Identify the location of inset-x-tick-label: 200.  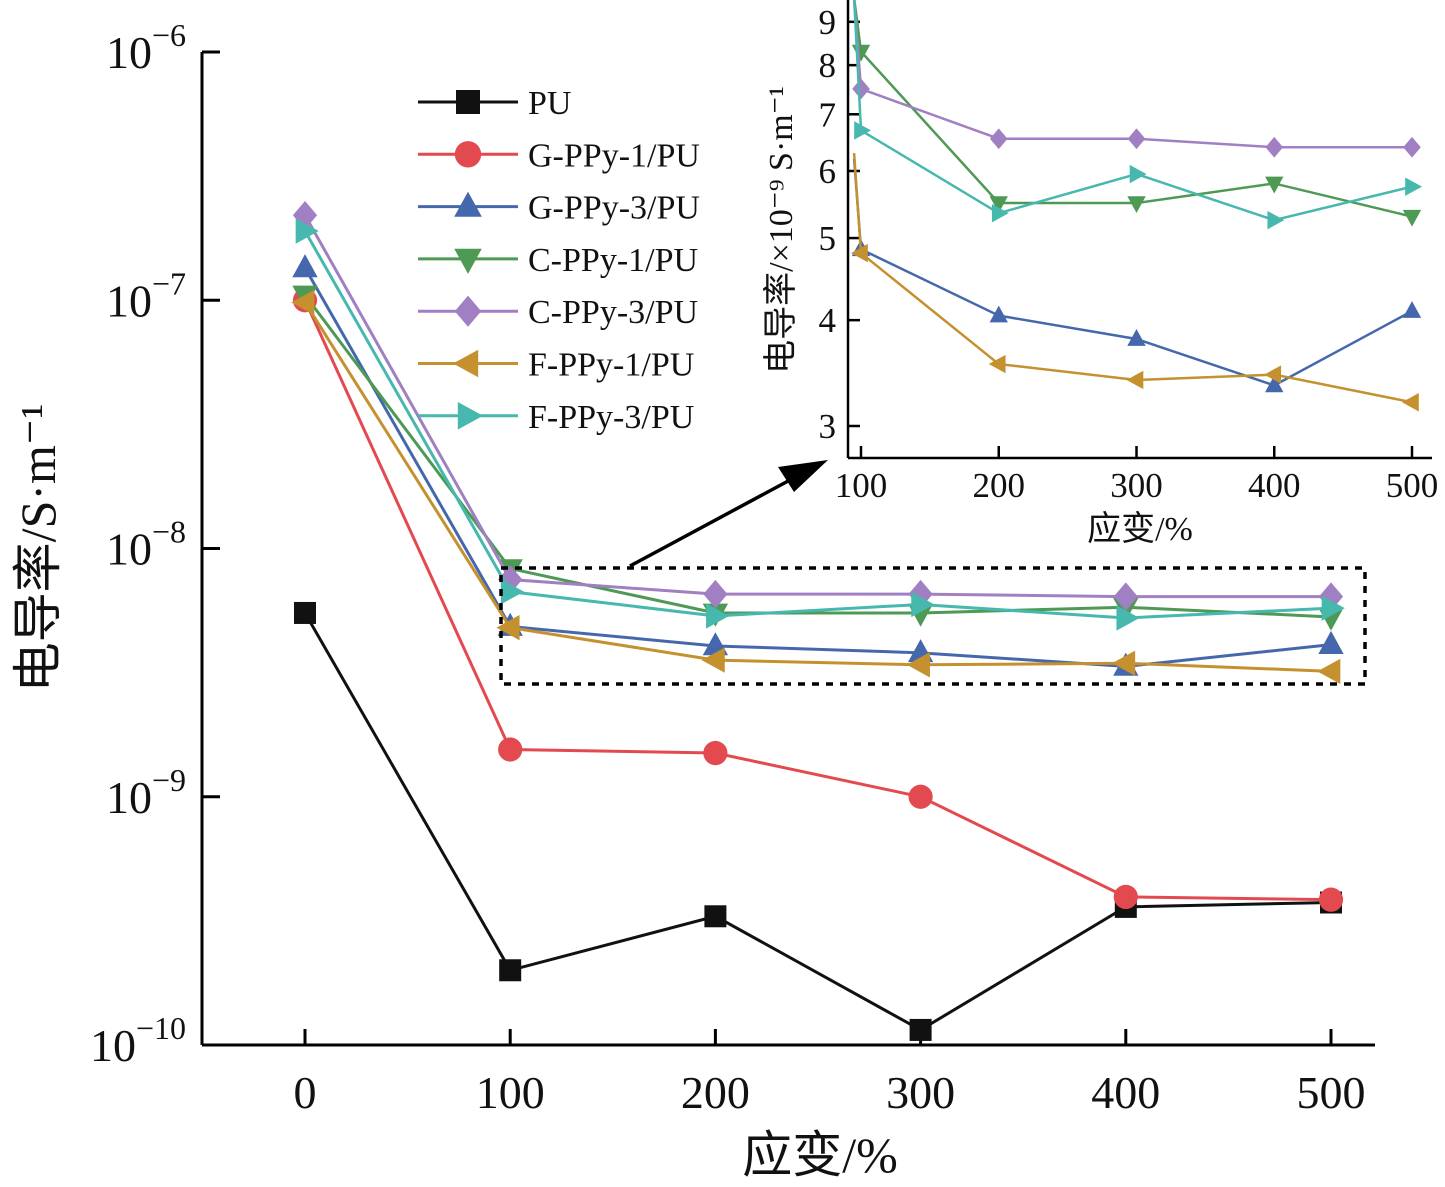
(999, 485).